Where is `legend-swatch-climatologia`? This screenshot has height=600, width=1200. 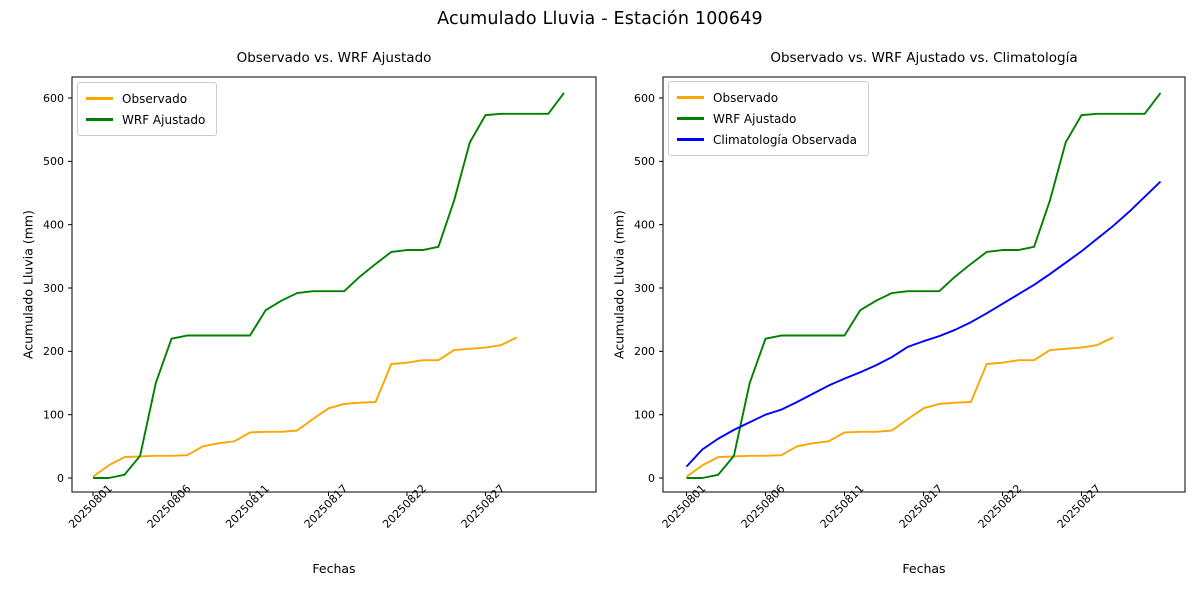 legend-swatch-climatologia is located at coordinates (690, 139).